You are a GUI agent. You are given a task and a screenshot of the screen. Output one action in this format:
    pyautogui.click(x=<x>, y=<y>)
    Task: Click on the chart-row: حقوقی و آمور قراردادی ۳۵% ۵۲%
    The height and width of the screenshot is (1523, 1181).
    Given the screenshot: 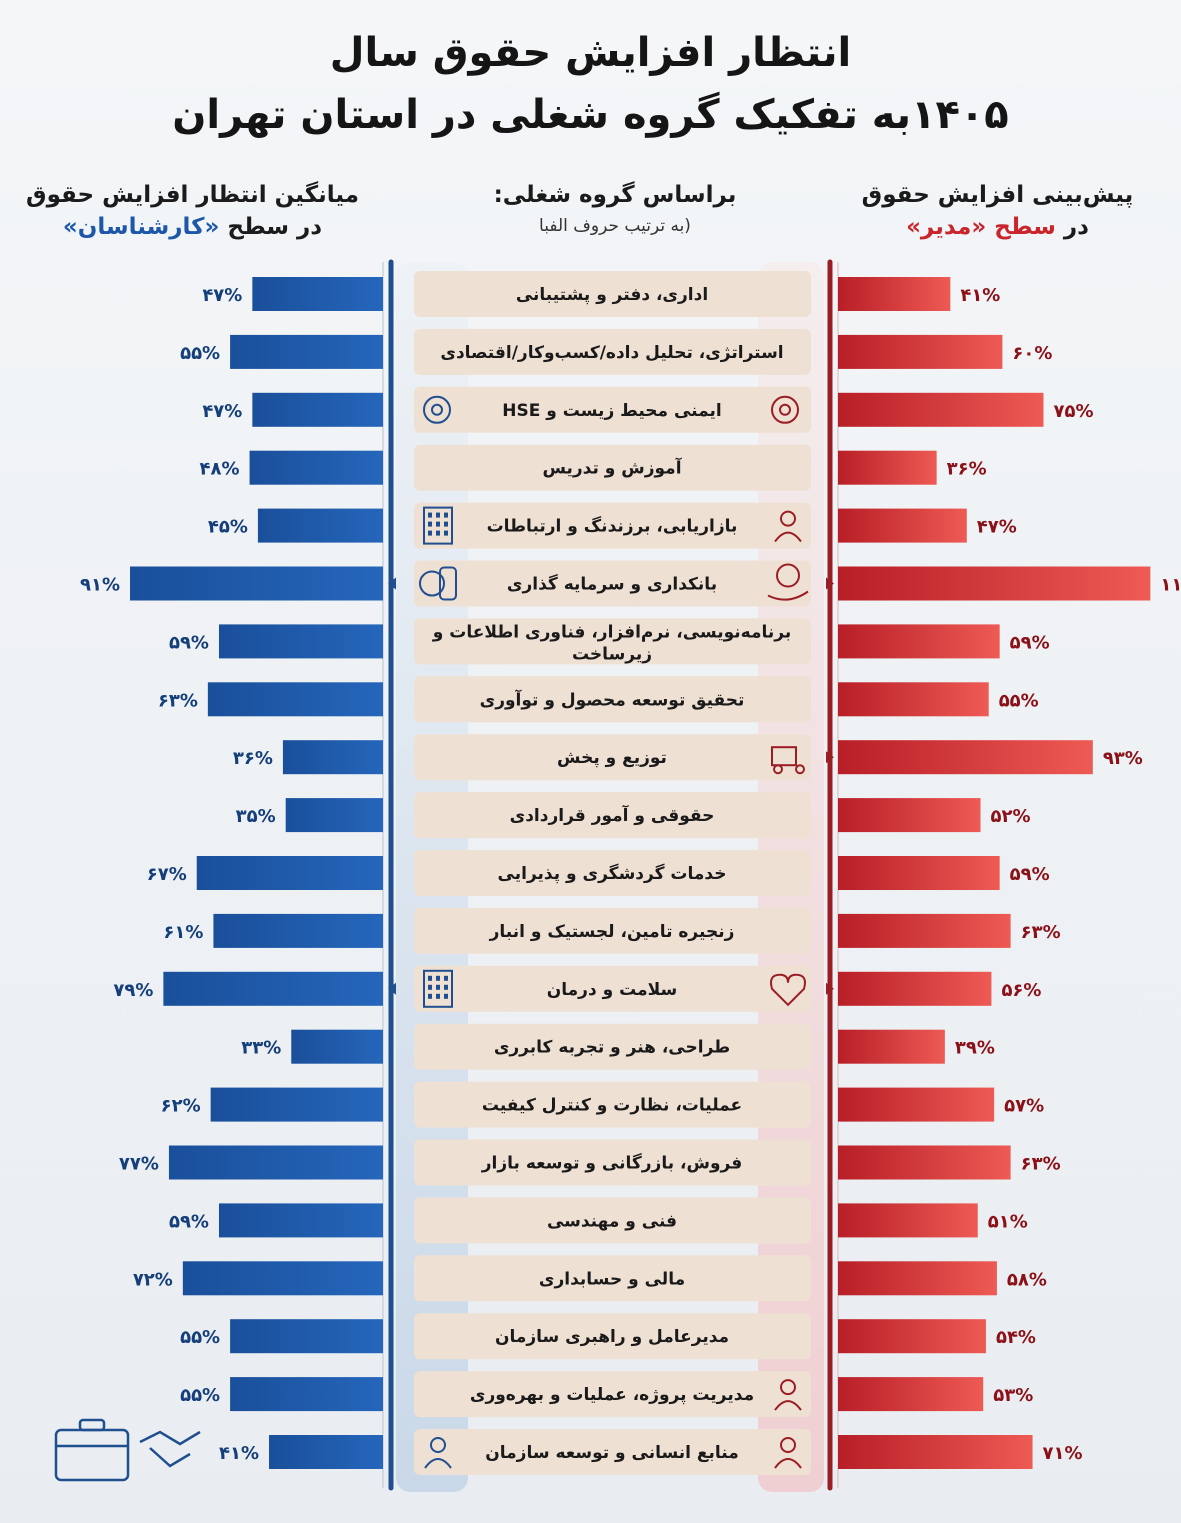 What is the action you would take?
    pyautogui.click(x=633, y=815)
    